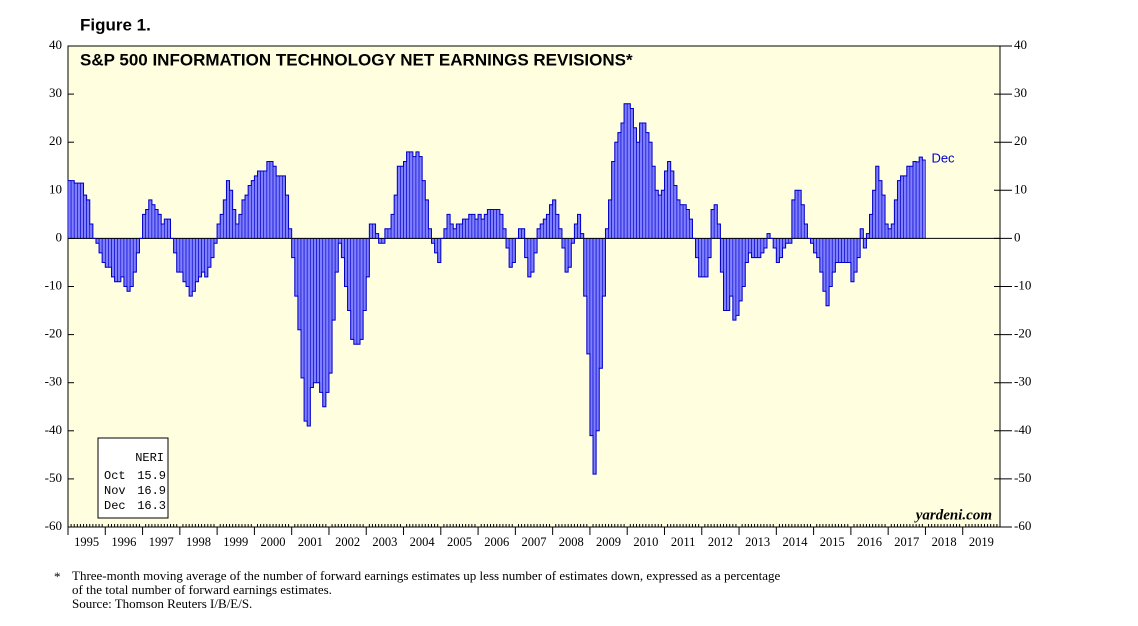 Image resolution: width=1138 pixels, height=626 pixels. Describe the element at coordinates (1022, 381) in the screenshot. I see `y2-tick-label: -30` at that location.